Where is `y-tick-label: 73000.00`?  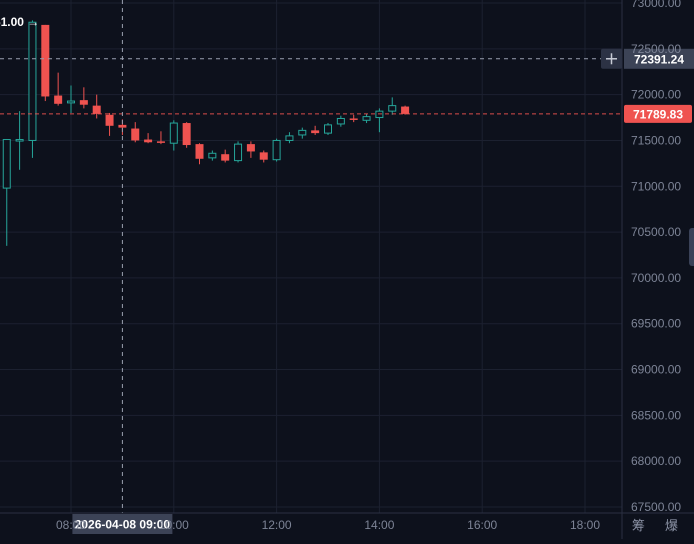
y-tick-label: 73000.00 is located at coordinates (656, 5).